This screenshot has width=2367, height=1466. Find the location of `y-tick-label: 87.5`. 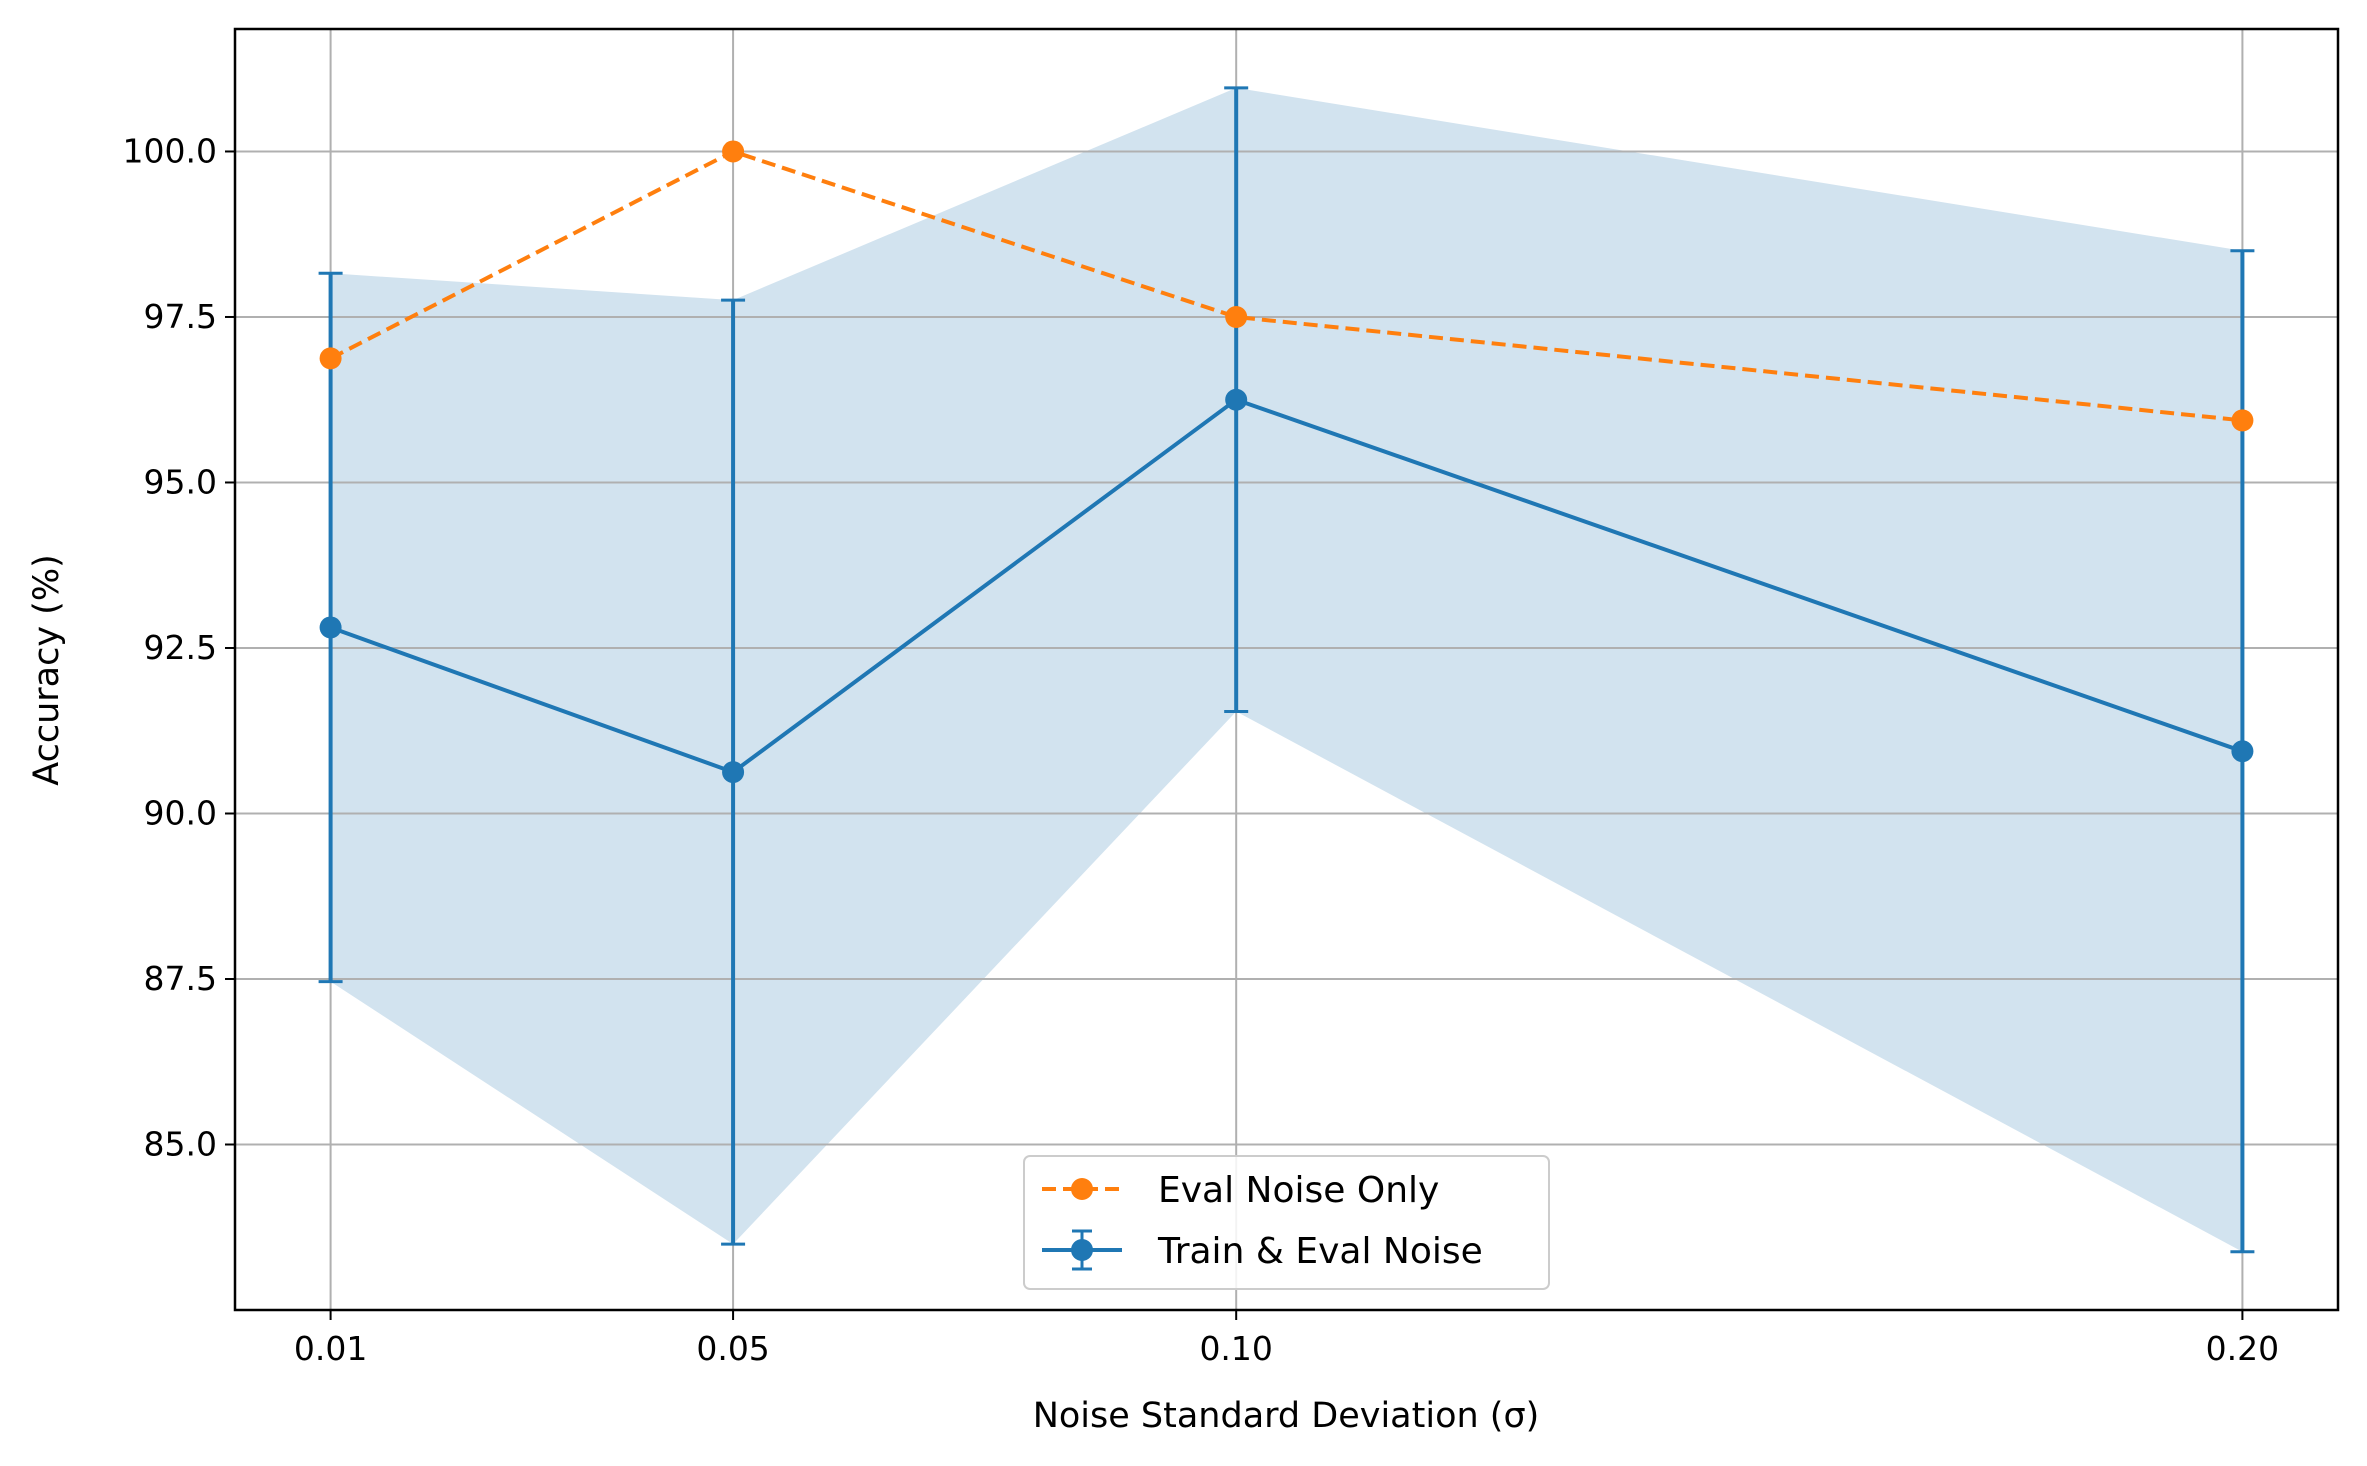

y-tick-label: 87.5 is located at coordinates (180, 978).